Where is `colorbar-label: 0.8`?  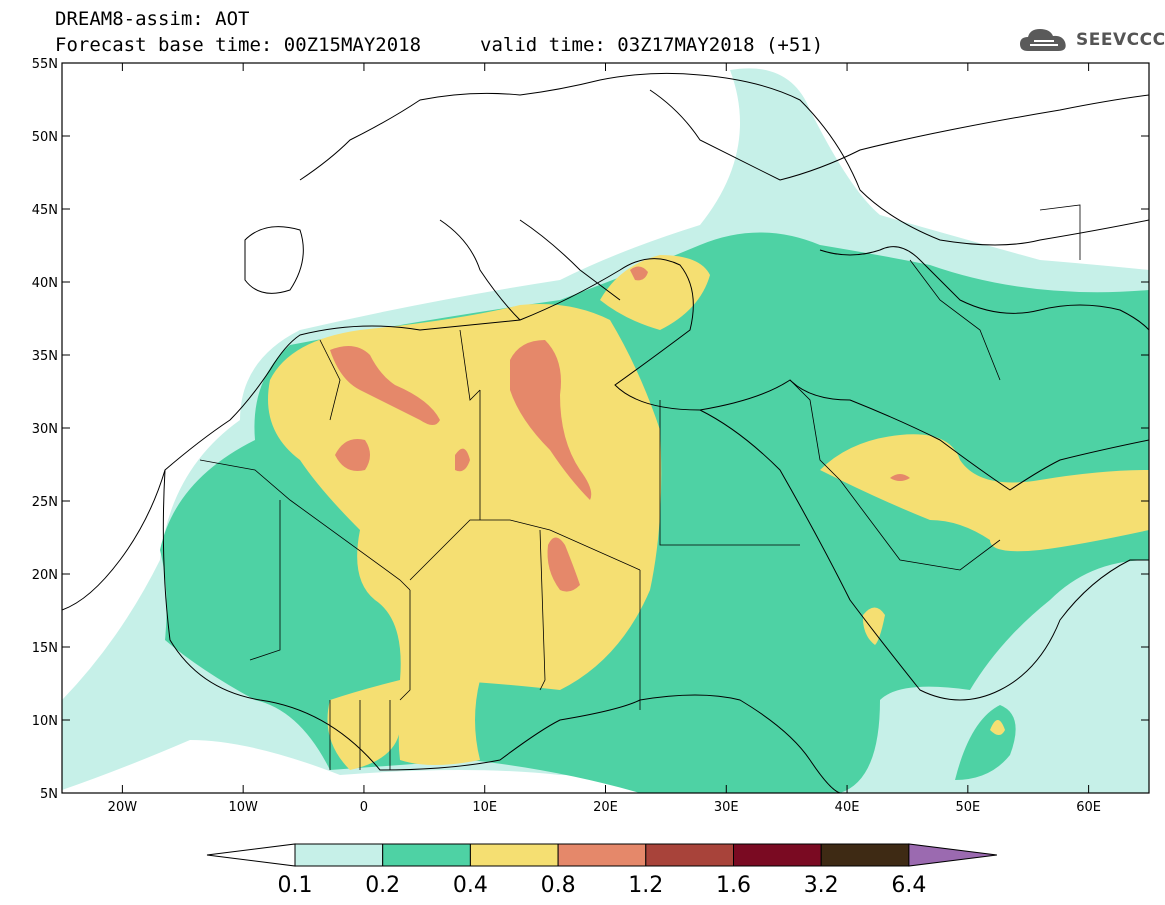
colorbar-label: 0.8 is located at coordinates (558, 885).